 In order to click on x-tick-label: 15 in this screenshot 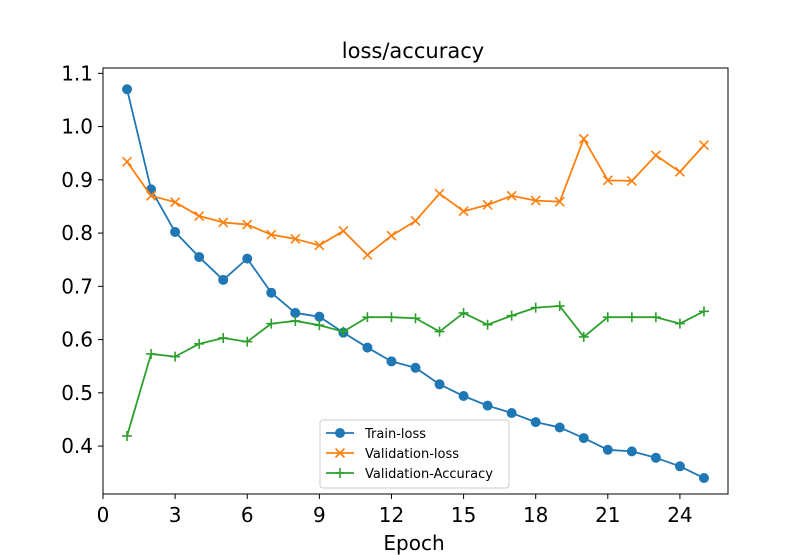, I will do `click(463, 515)`.